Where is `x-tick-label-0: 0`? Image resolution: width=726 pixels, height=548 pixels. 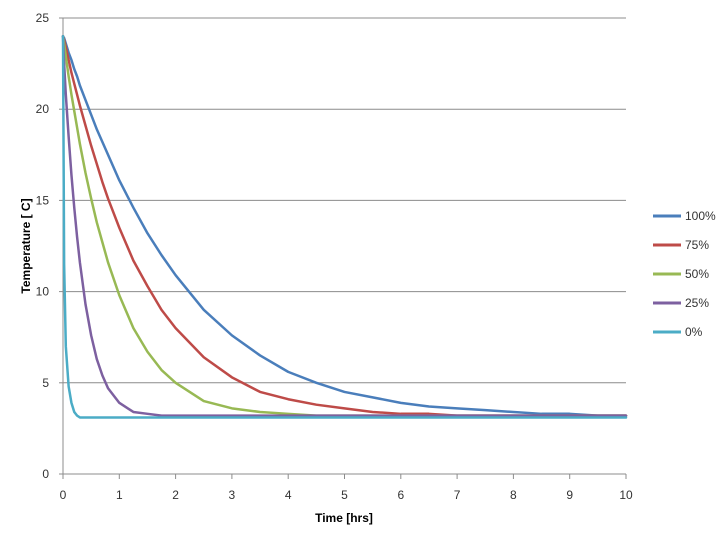 x-tick-label-0: 0 is located at coordinates (63, 495).